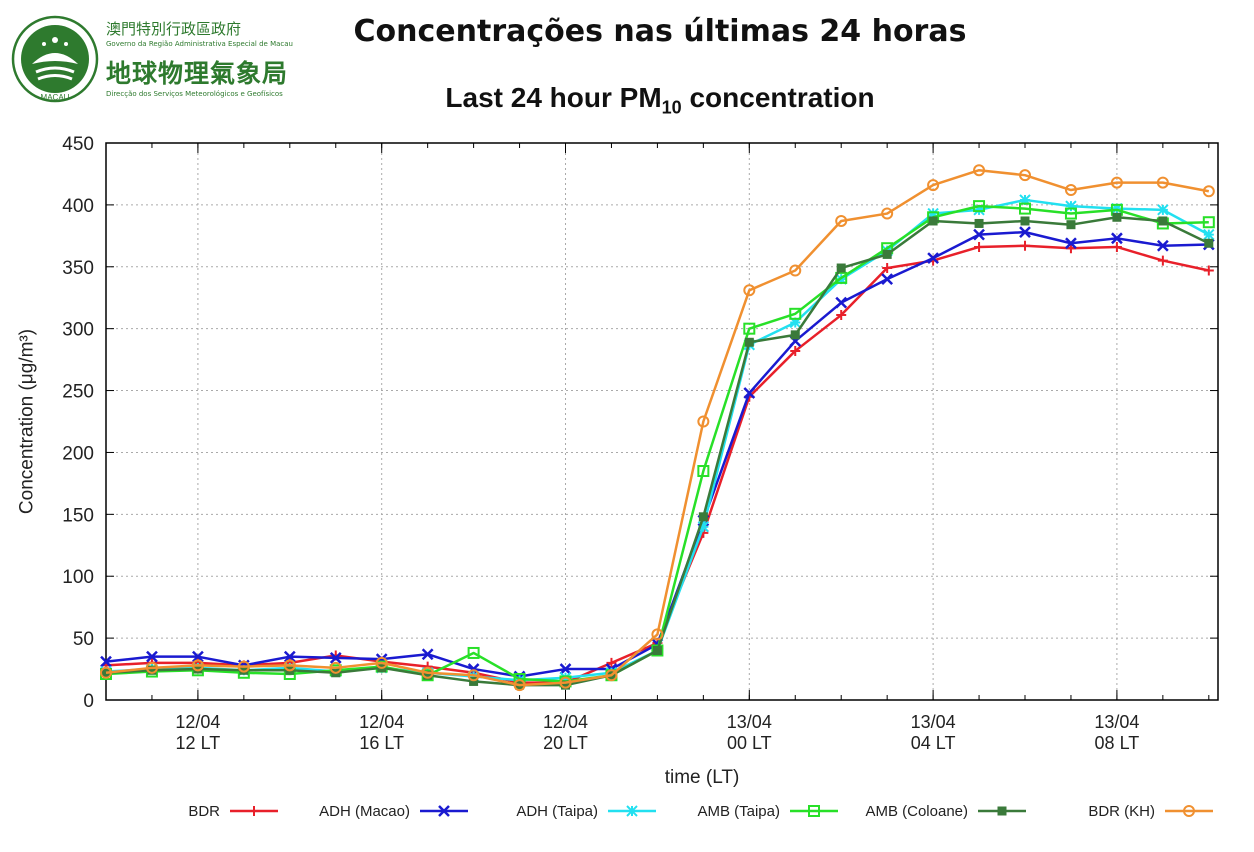  Describe the element at coordinates (233, 811) in the screenshot. I see `legend-item: BDR` at that location.